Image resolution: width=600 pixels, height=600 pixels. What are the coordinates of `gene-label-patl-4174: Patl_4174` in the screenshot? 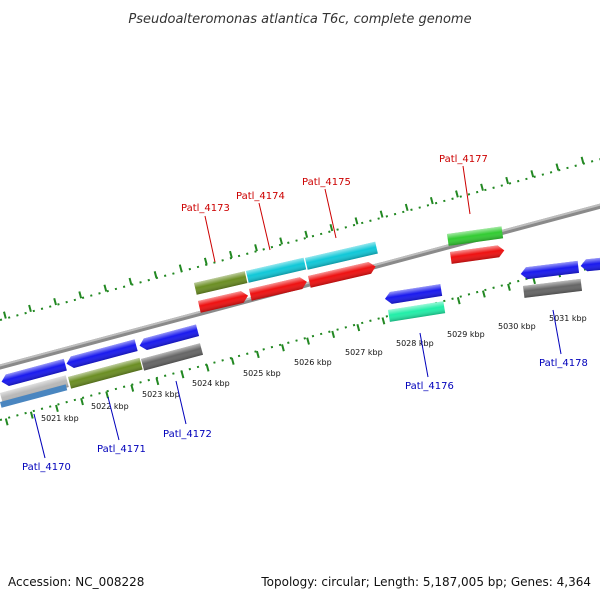 It's located at (260, 196).